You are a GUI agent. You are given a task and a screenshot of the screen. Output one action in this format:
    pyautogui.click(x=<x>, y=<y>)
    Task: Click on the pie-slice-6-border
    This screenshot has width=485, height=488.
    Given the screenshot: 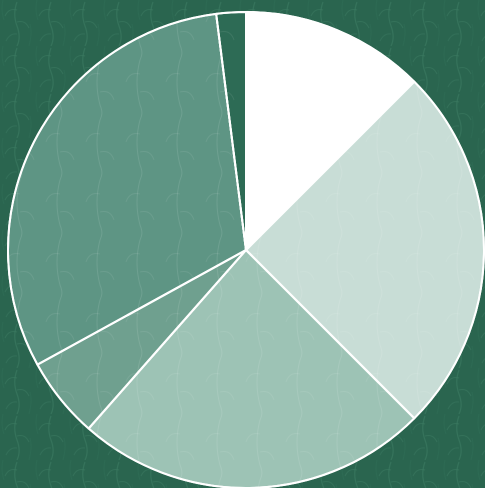 What is the action you would take?
    pyautogui.click(x=231, y=131)
    